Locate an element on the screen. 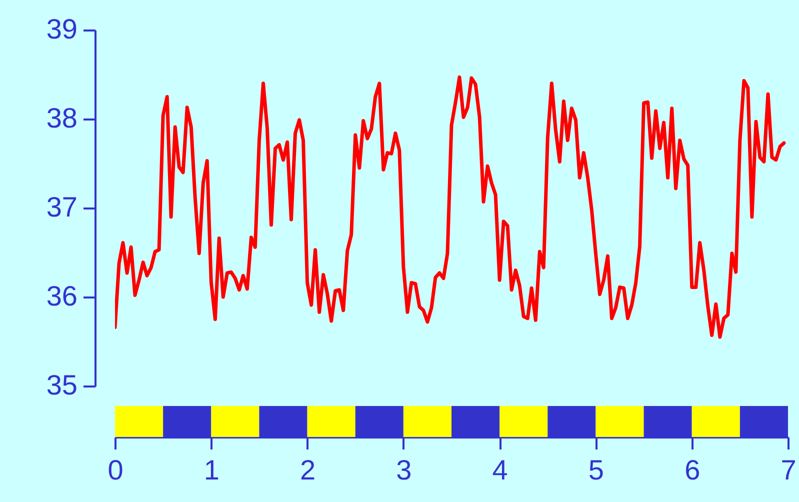 The image size is (799, 502). x-tick-label: 7 is located at coordinates (788, 470).